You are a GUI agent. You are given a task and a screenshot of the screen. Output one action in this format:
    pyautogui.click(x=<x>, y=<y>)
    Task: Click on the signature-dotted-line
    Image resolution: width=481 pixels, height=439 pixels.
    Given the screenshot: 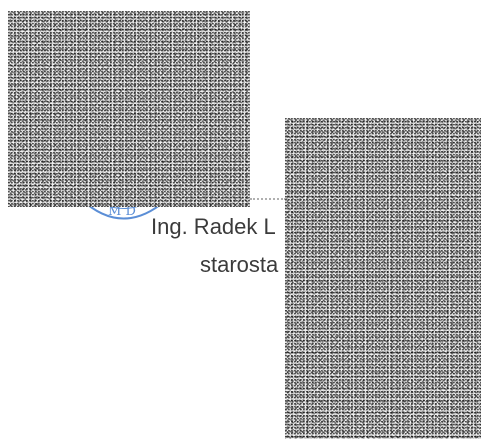 What is the action you would take?
    pyautogui.click(x=268, y=199)
    